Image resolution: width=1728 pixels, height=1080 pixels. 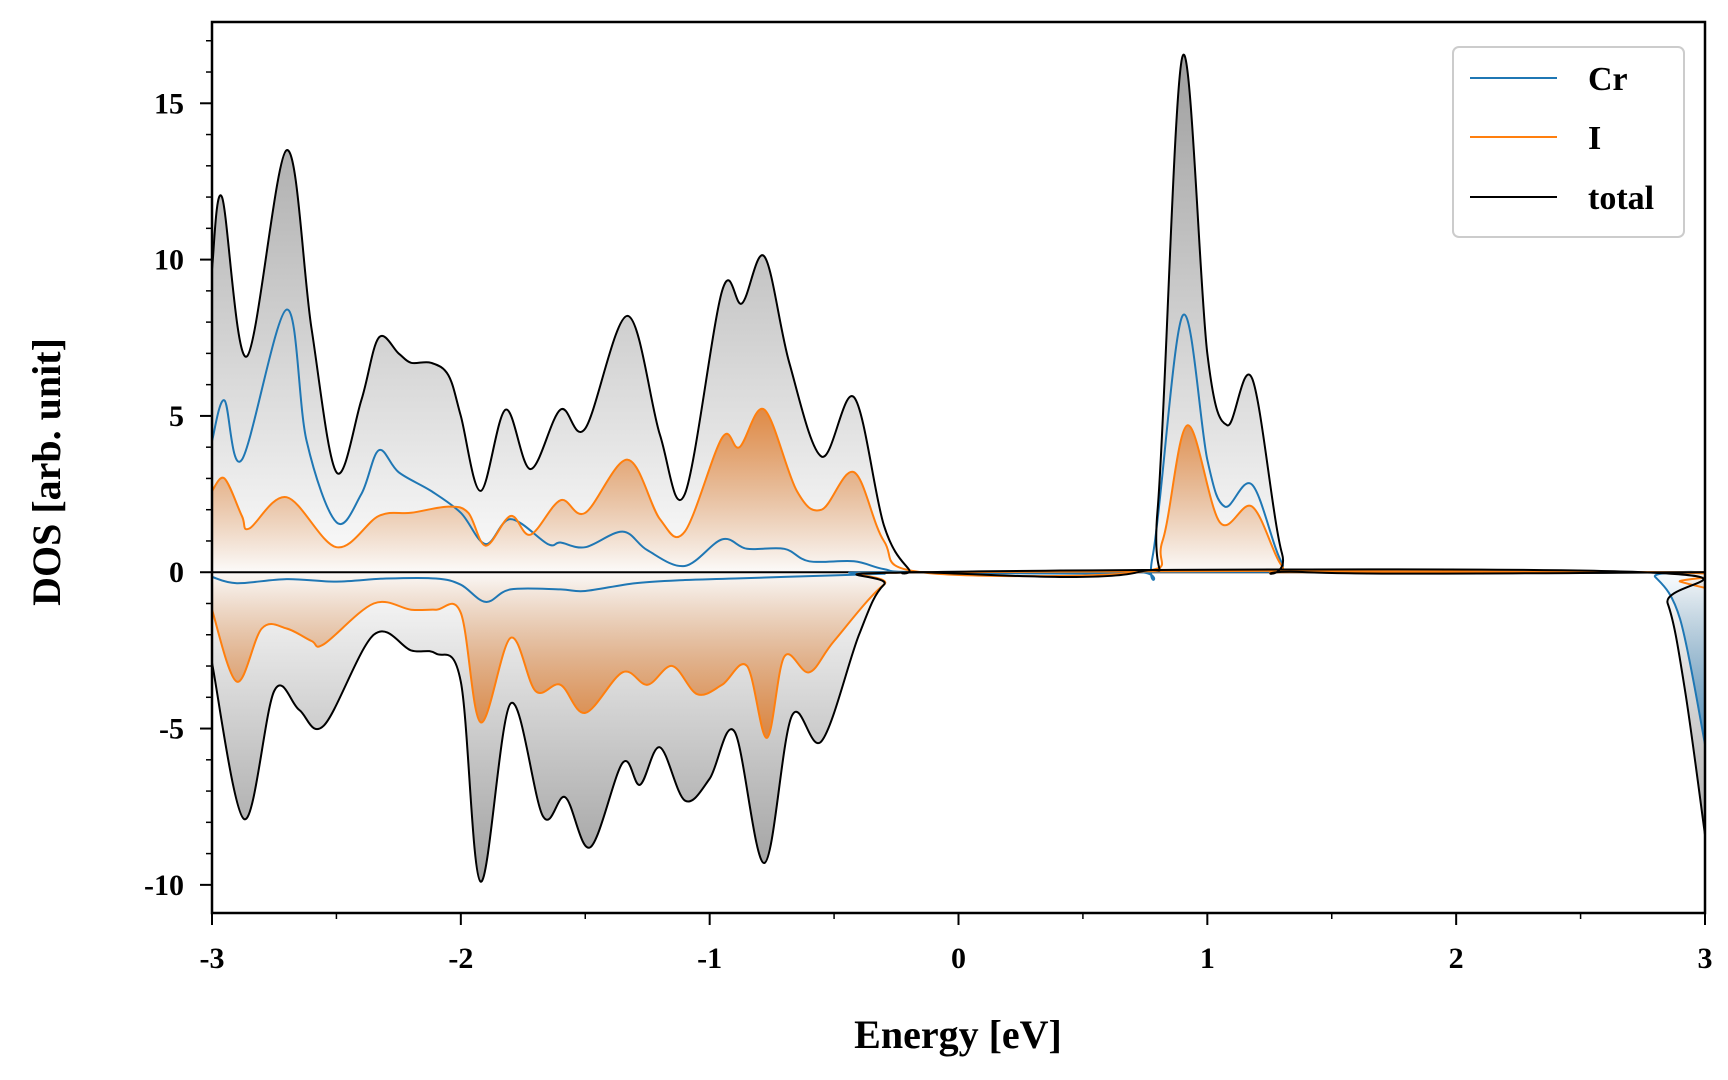 What do you see at coordinates (709, 958) in the screenshot?
I see `x-tick-label: -1` at bounding box center [709, 958].